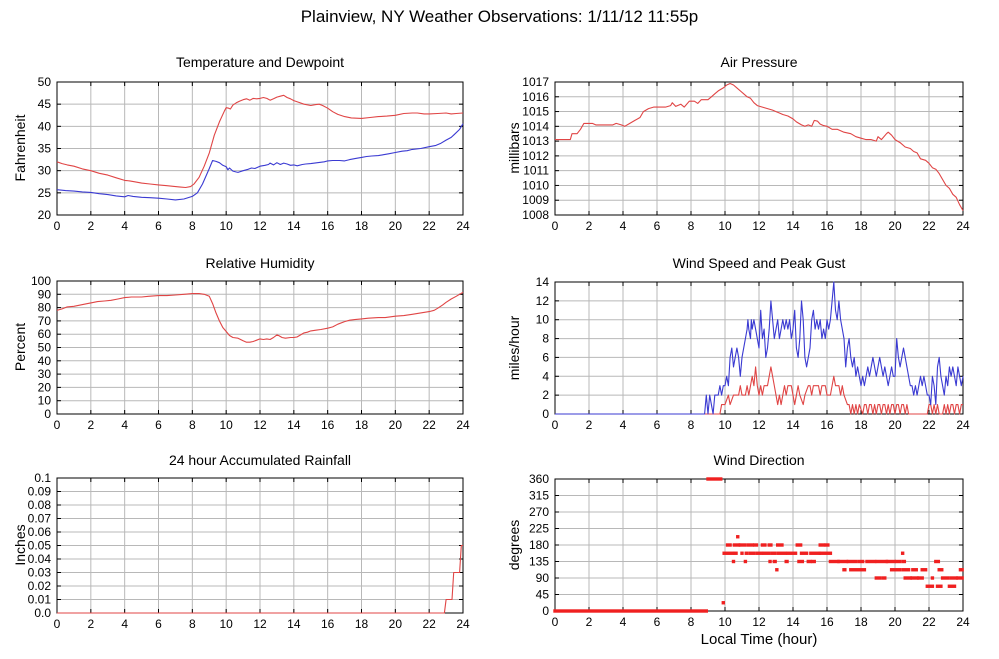  What do you see at coordinates (40, 519) in the screenshot?
I see `svg-text: 0.07` at bounding box center [40, 519].